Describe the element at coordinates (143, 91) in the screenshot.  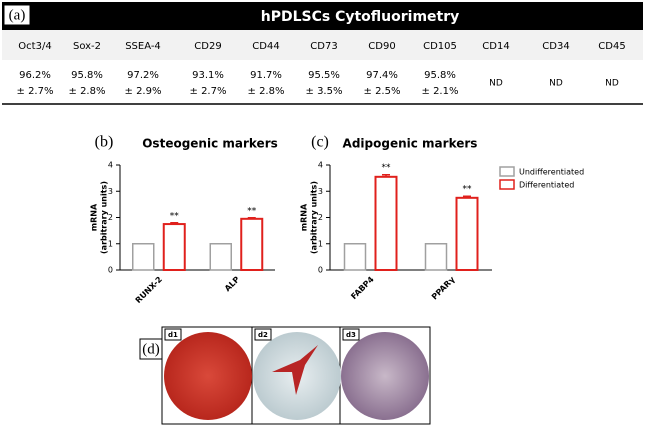
I see `cell-sd: ± 2.9%` at that location.